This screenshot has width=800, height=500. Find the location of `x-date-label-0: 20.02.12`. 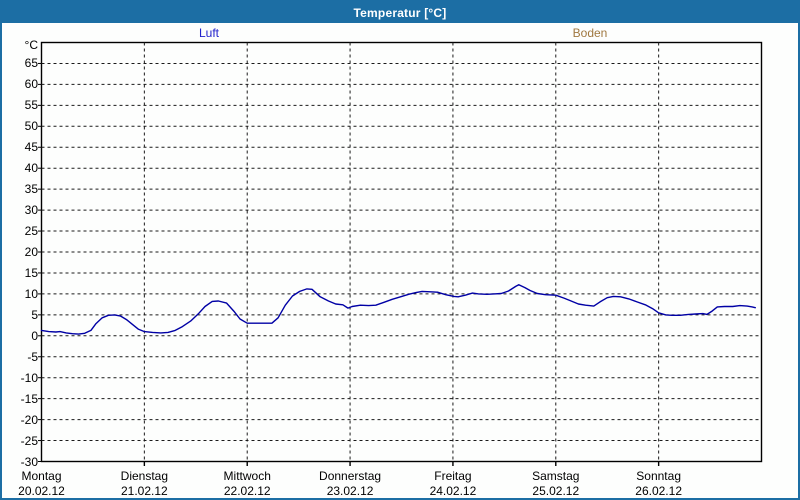

x-date-label-0: 20.02.12 is located at coordinates (41, 491).